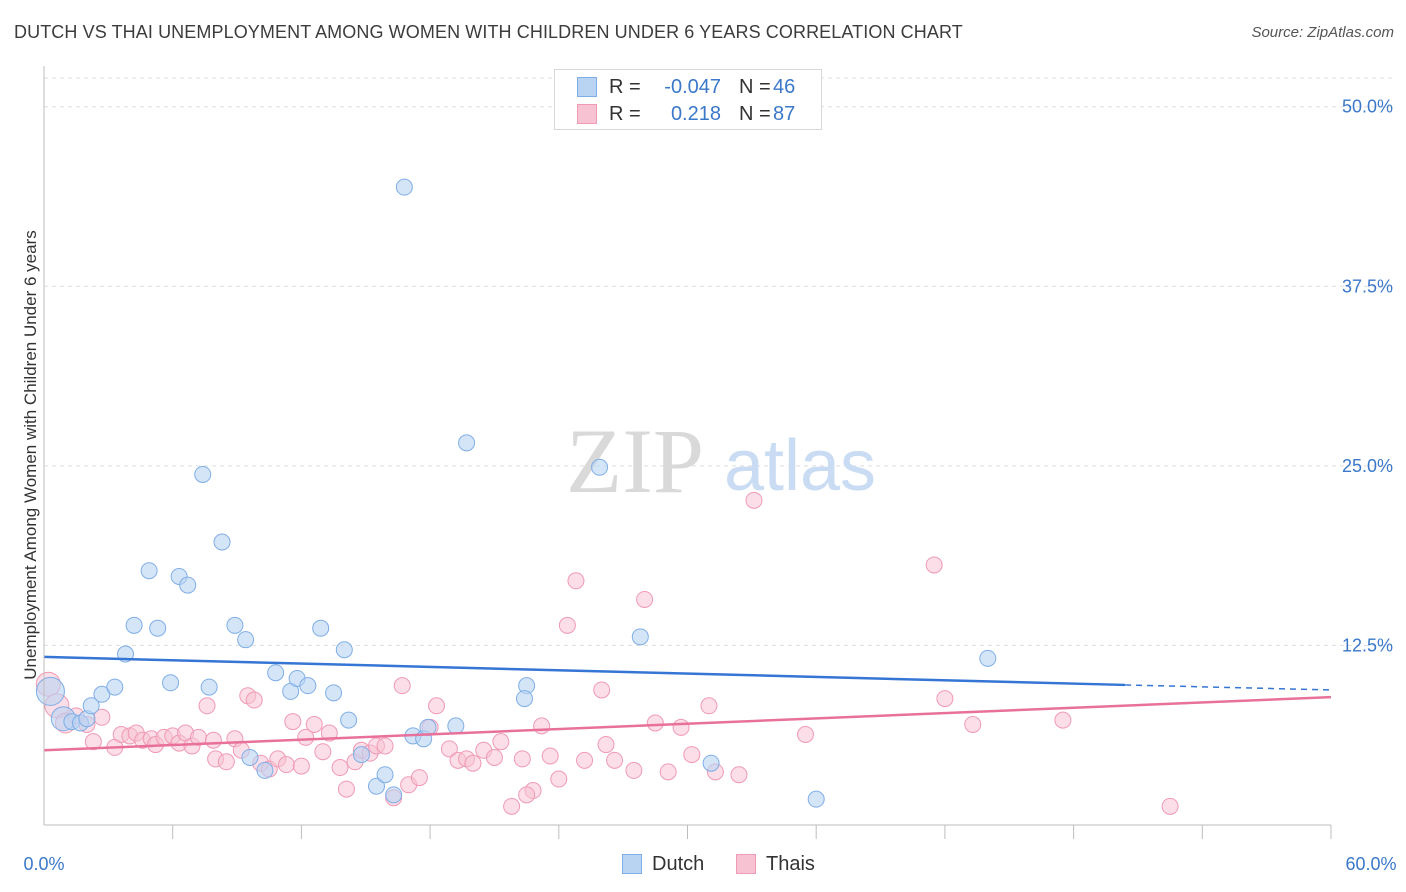  I want to click on watermark-atlas: atlas, so click(800, 466).